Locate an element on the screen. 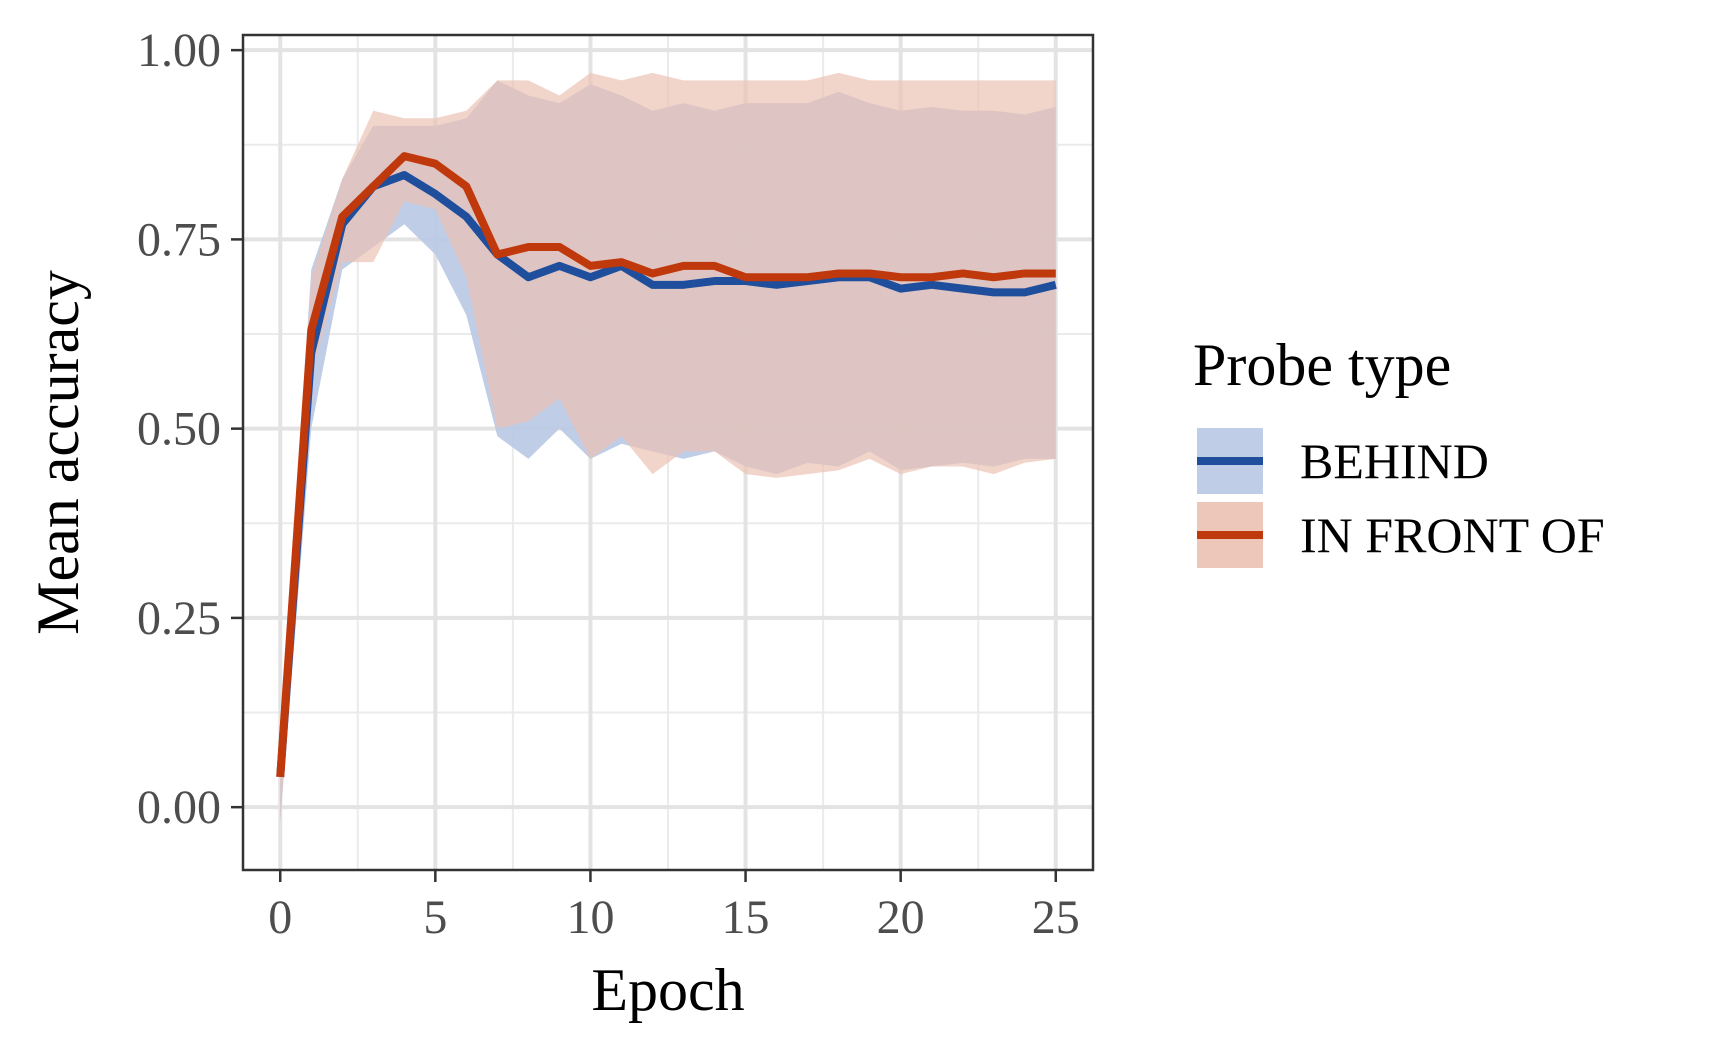  x-tick-label: 25 is located at coordinates (1056, 917).